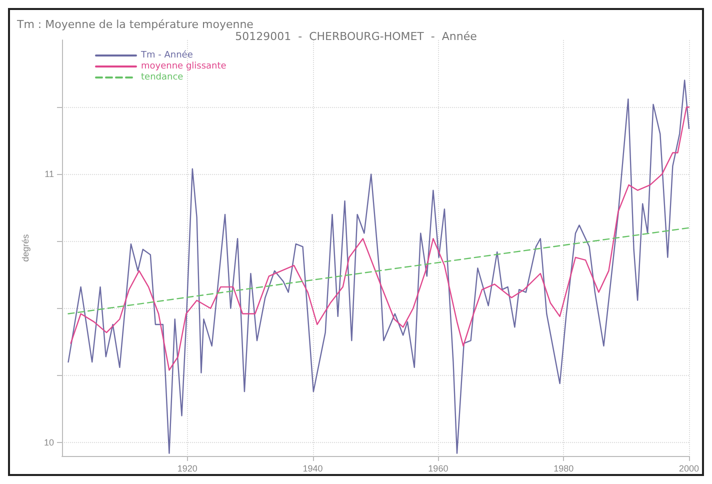 The image size is (712, 484). Describe the element at coordinates (167, 55) in the screenshot. I see `legend-label: Tm - Année` at that location.